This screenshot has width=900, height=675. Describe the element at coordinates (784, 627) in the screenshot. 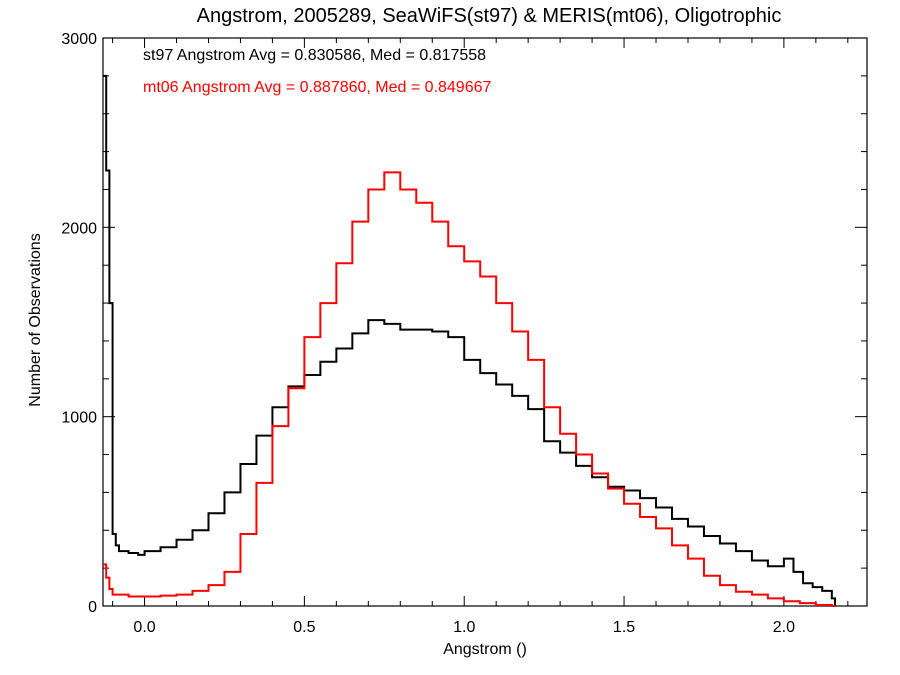

I see `x-tick-label: 2.0` at that location.